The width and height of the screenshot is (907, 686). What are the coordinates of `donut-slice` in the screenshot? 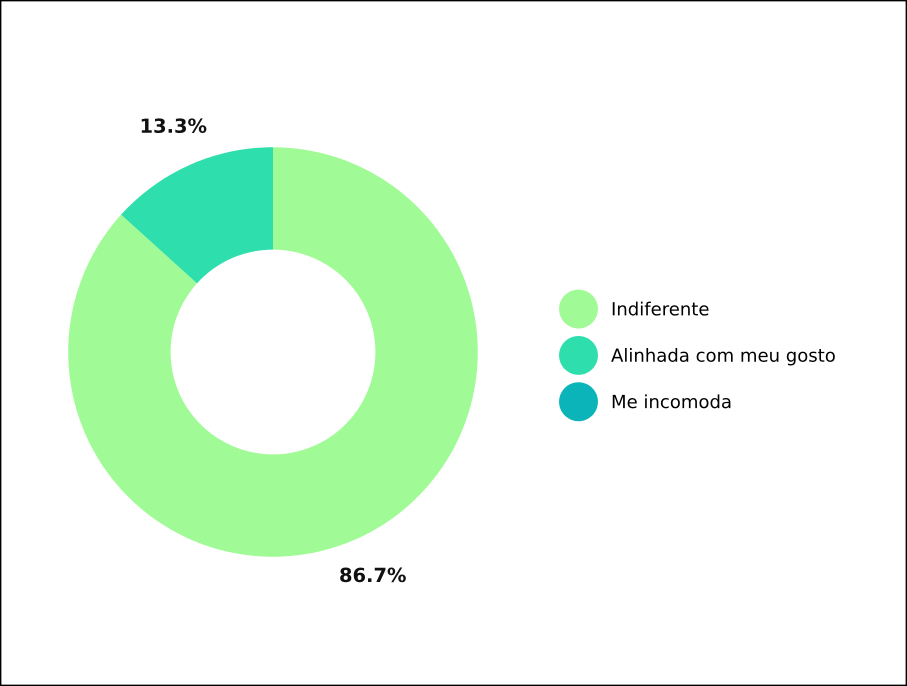 It's located at (197, 215).